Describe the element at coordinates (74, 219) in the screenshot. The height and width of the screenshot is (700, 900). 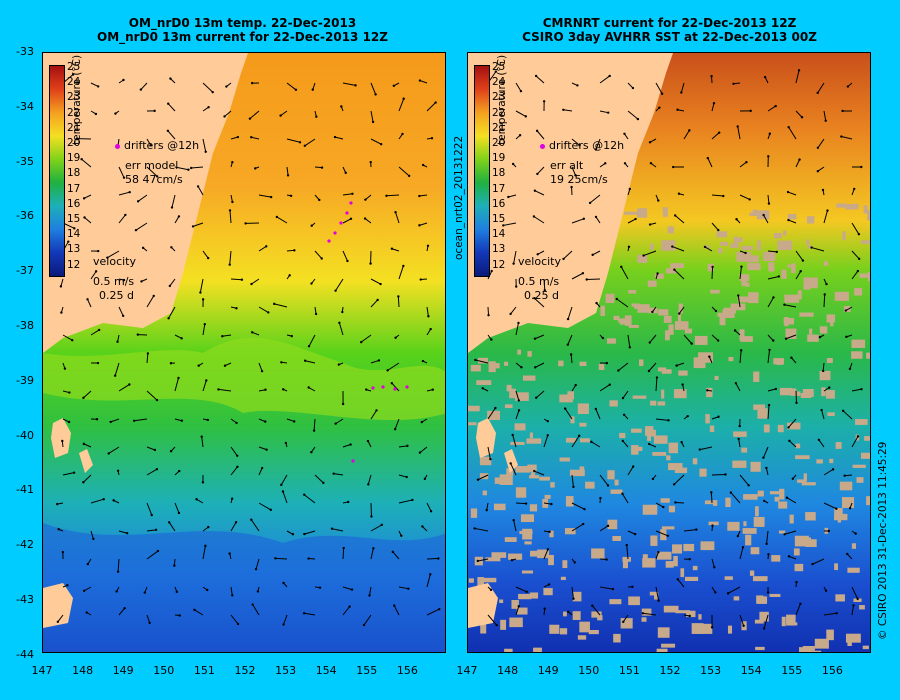
I see `colorbar-tick: 15` at that location.